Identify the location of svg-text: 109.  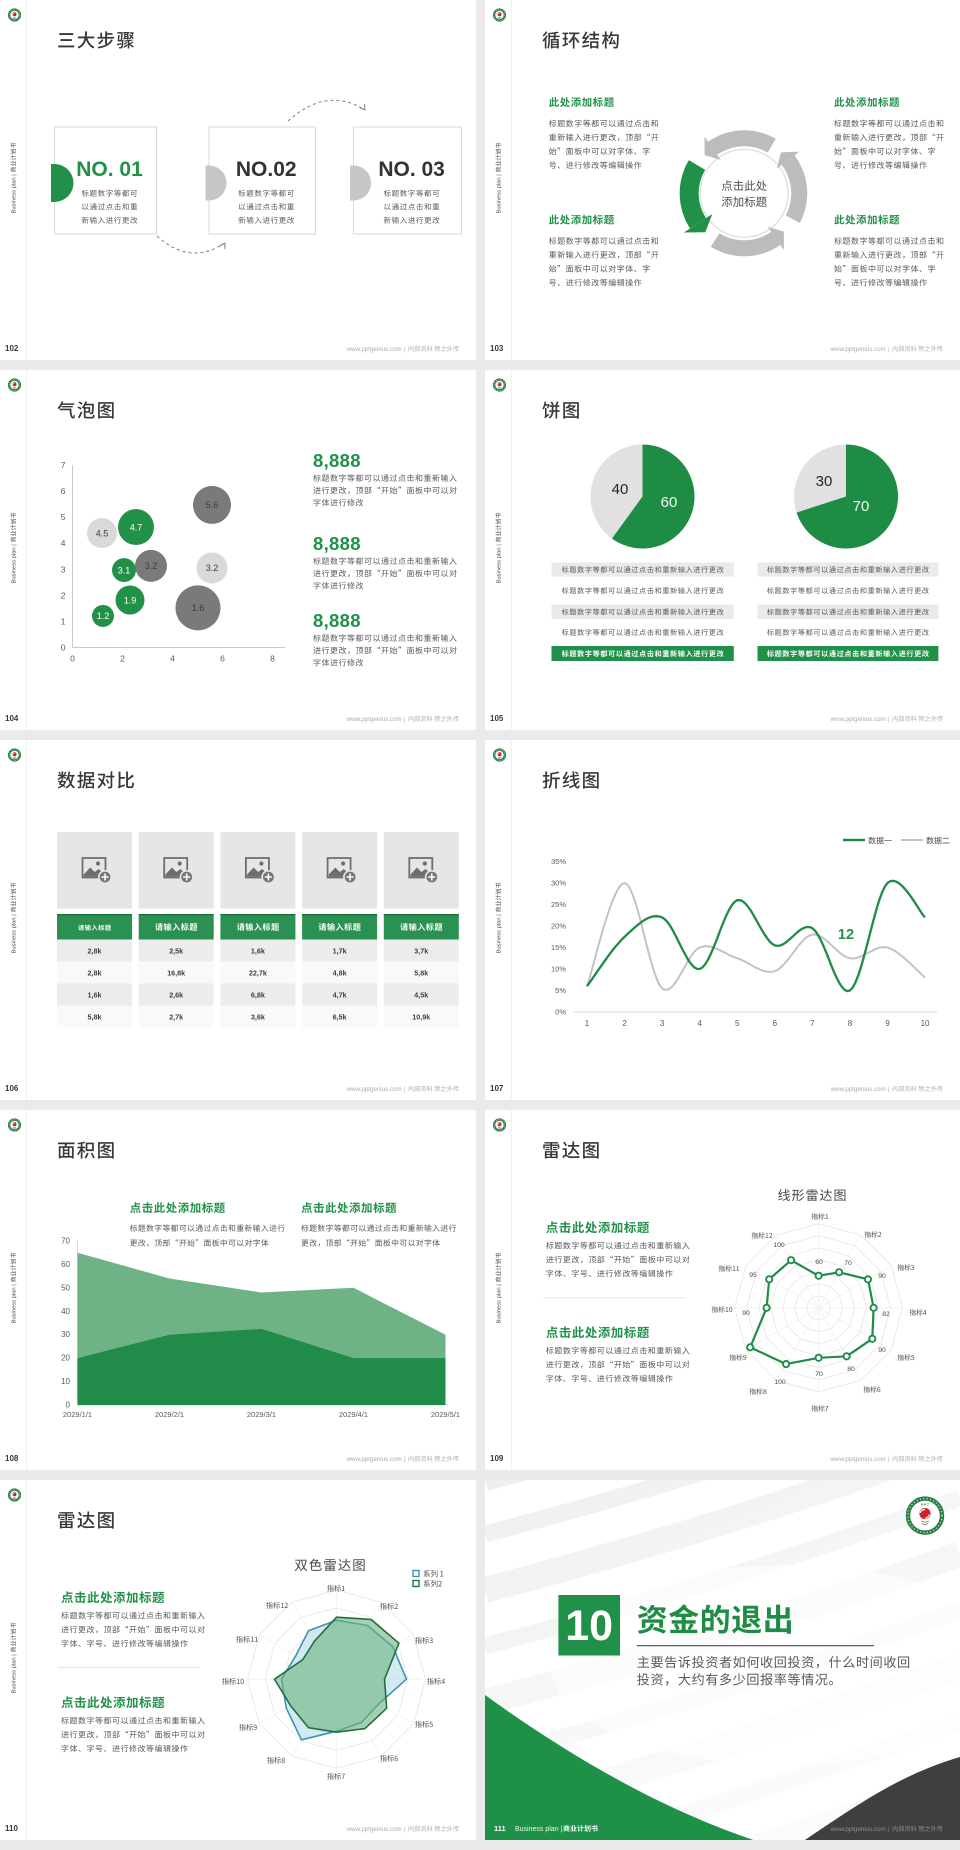
(497, 1458).